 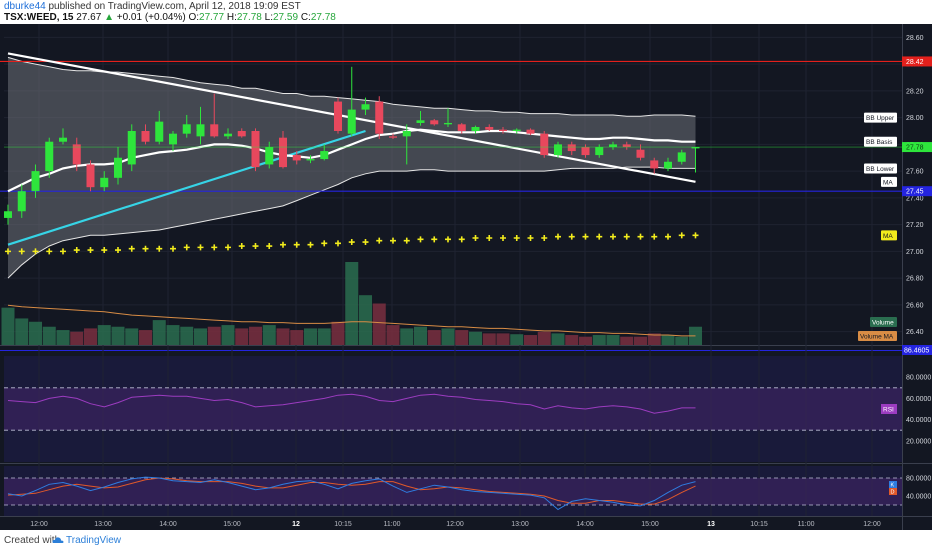 What do you see at coordinates (917, 147) in the screenshot?
I see `last-price-tag` at bounding box center [917, 147].